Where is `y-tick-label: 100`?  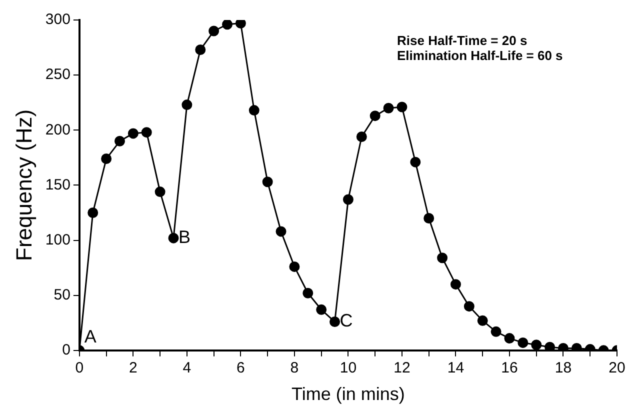 y-tick-label: 100 is located at coordinates (57, 239).